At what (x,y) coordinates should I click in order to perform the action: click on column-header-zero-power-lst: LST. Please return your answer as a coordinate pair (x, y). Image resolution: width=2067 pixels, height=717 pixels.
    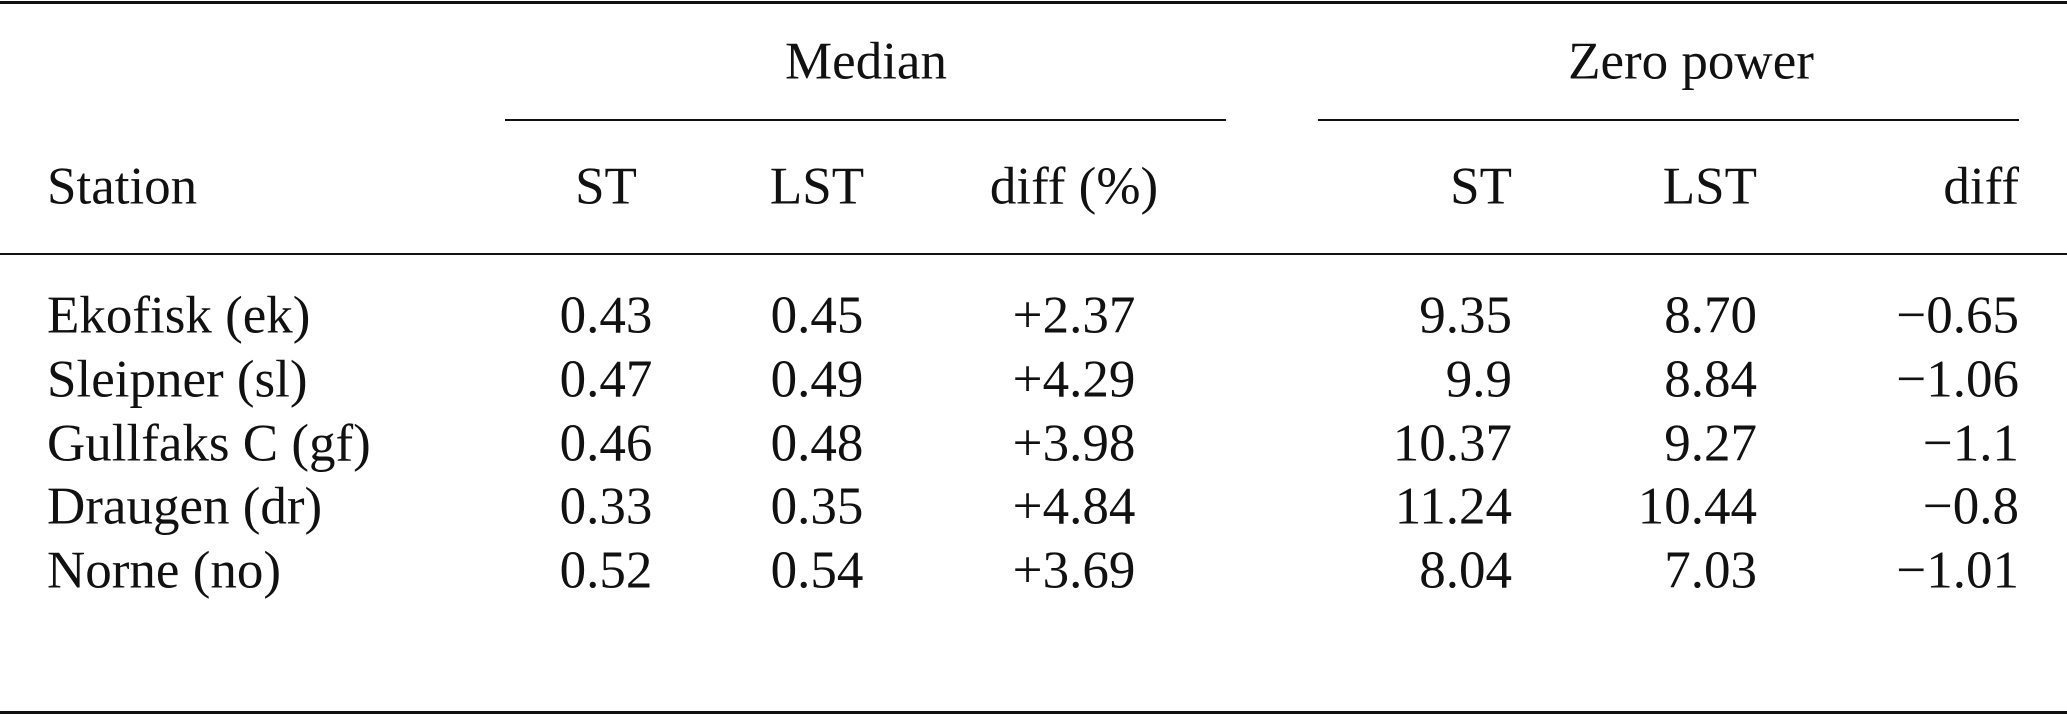
    Looking at the image, I should click on (1709, 186).